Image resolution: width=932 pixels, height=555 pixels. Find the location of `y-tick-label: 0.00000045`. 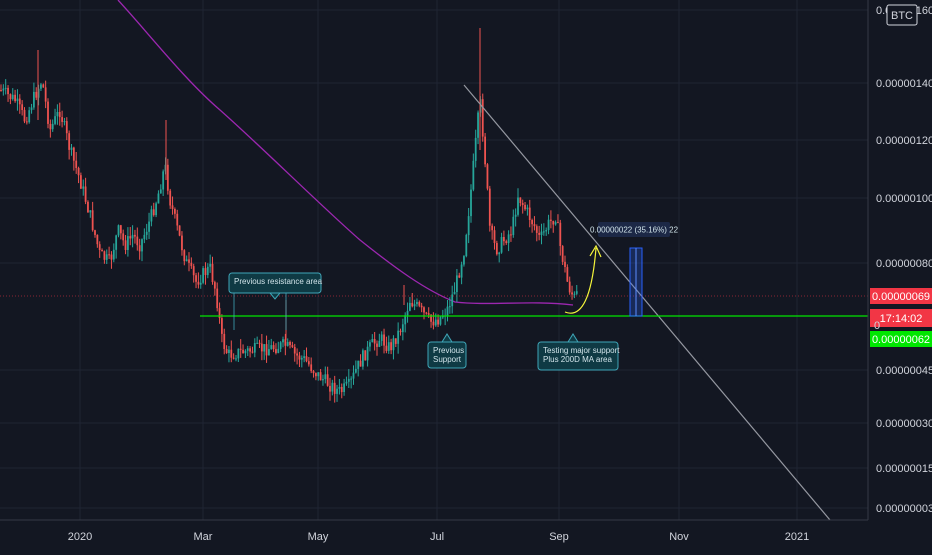

y-tick-label: 0.00000045 is located at coordinates (904, 371).